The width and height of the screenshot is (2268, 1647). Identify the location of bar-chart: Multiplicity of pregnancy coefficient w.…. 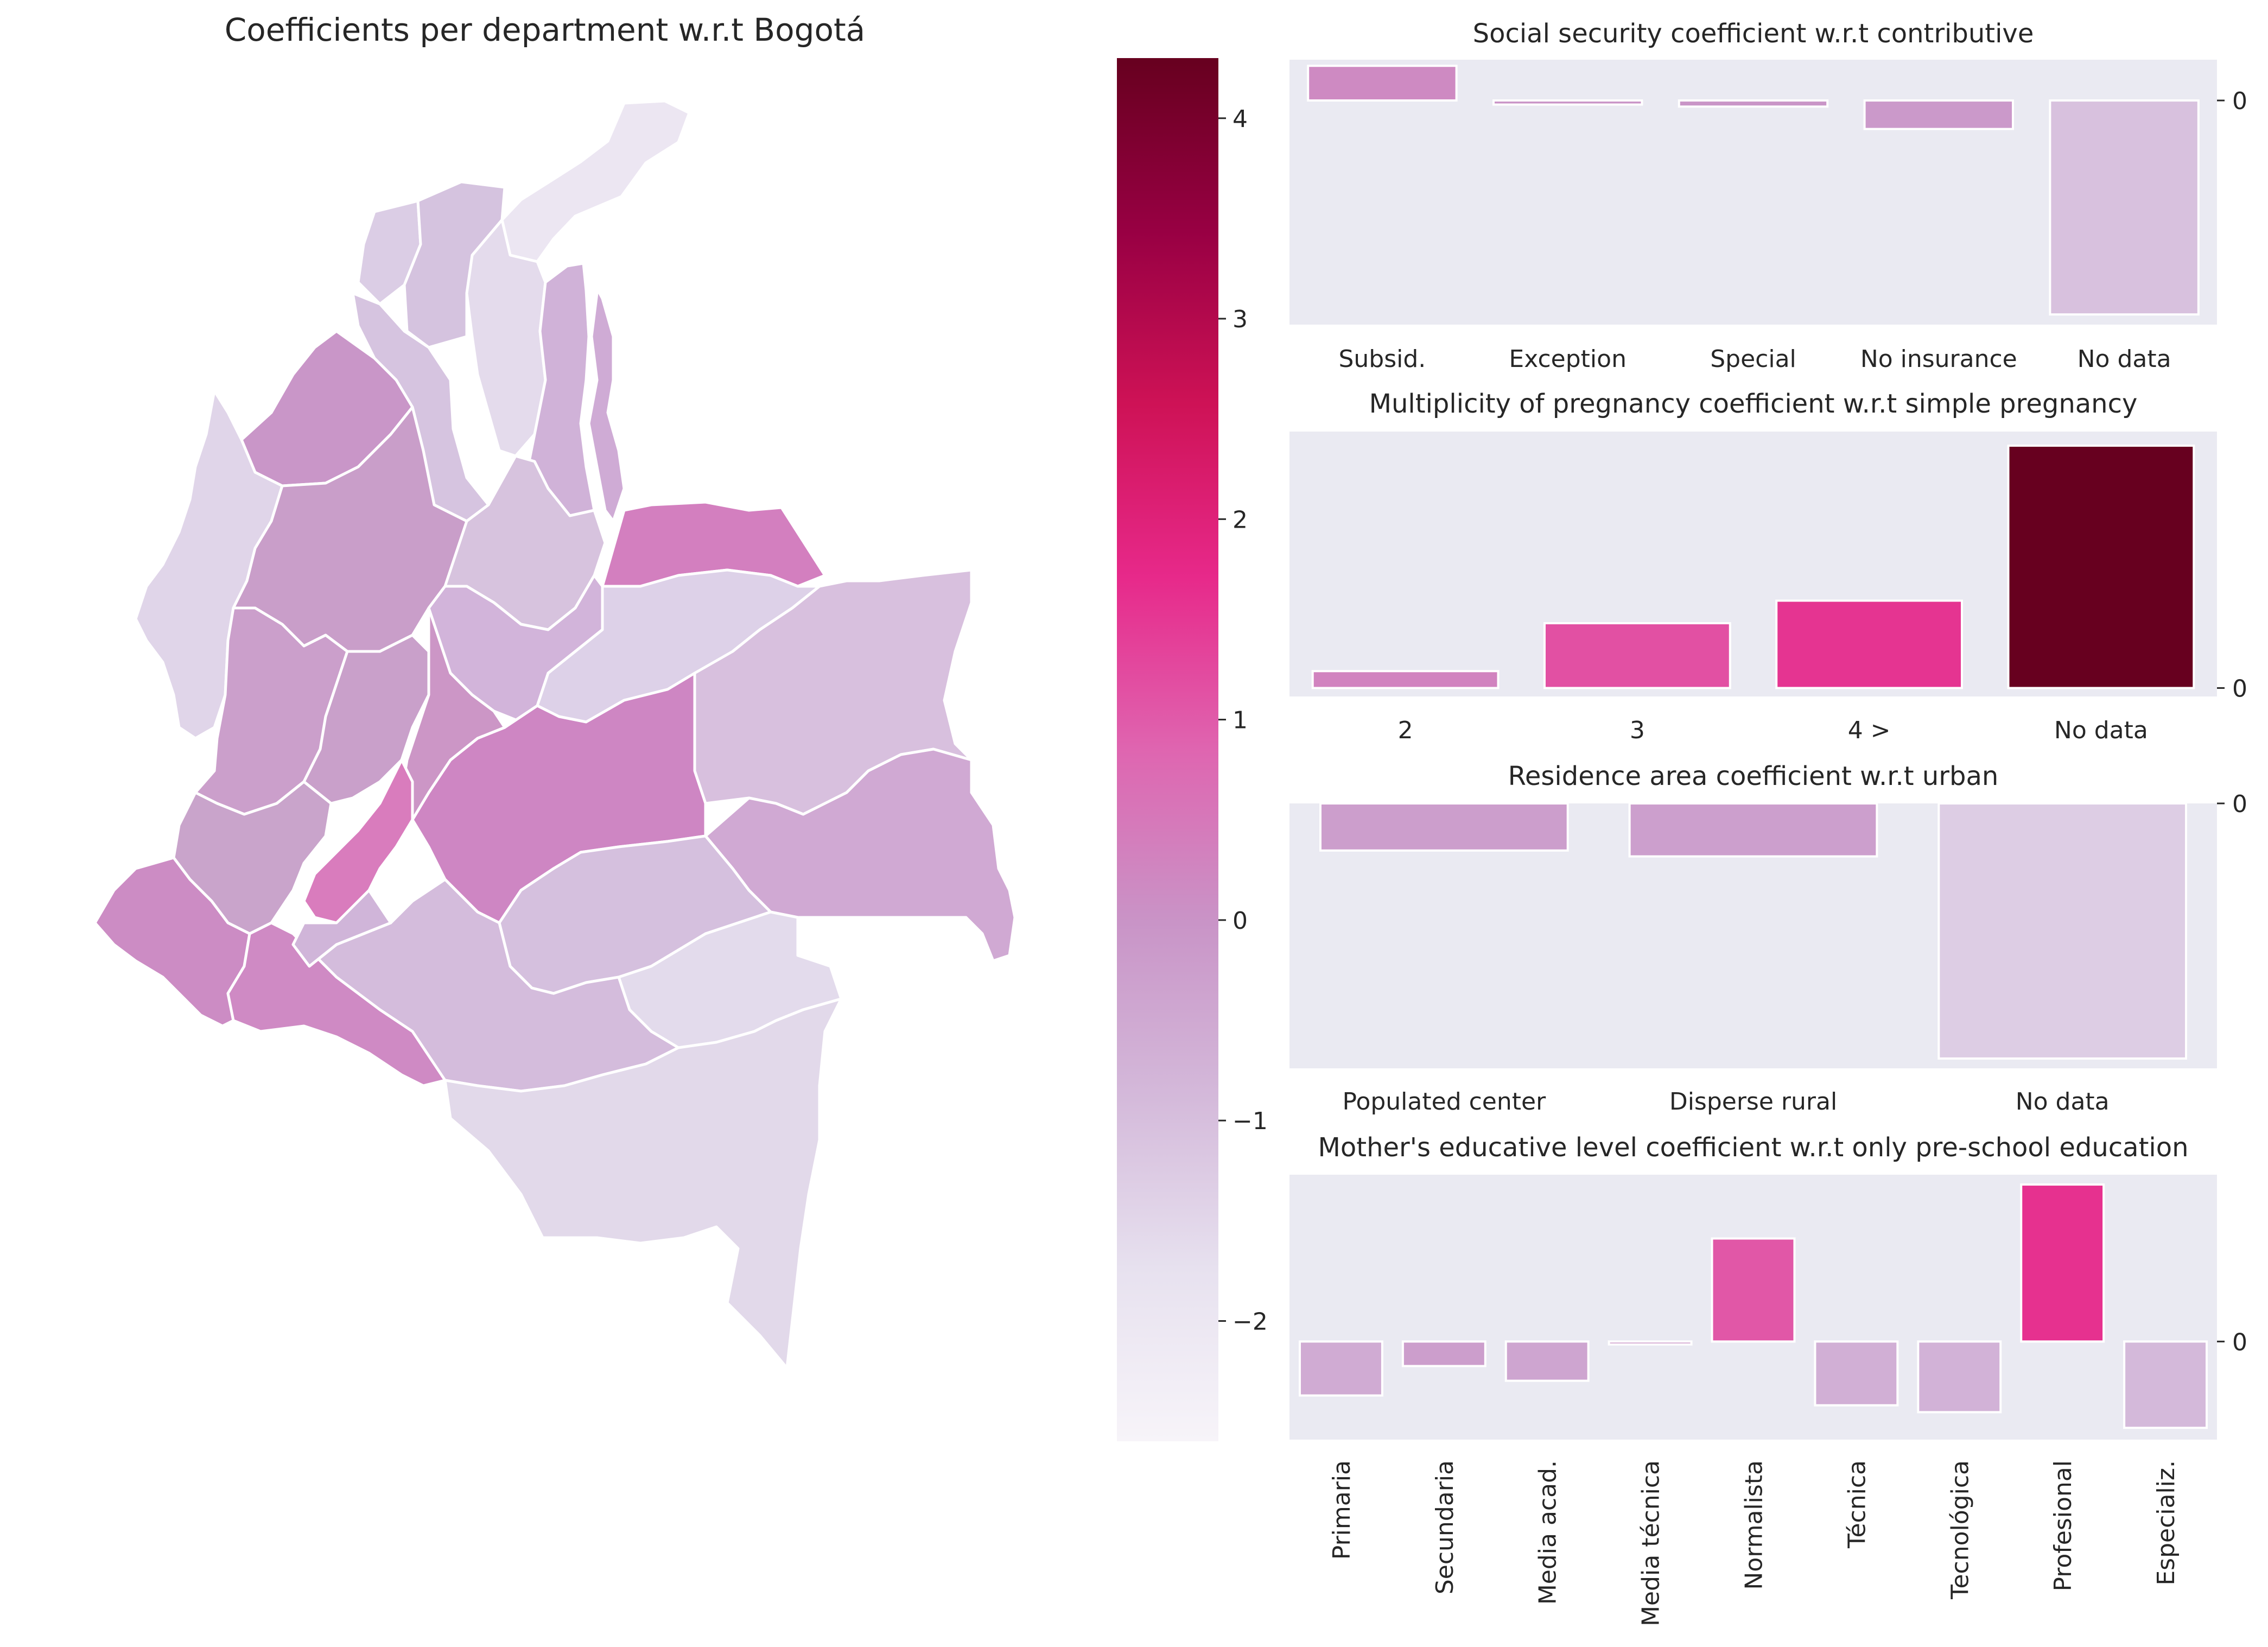
(1768, 567).